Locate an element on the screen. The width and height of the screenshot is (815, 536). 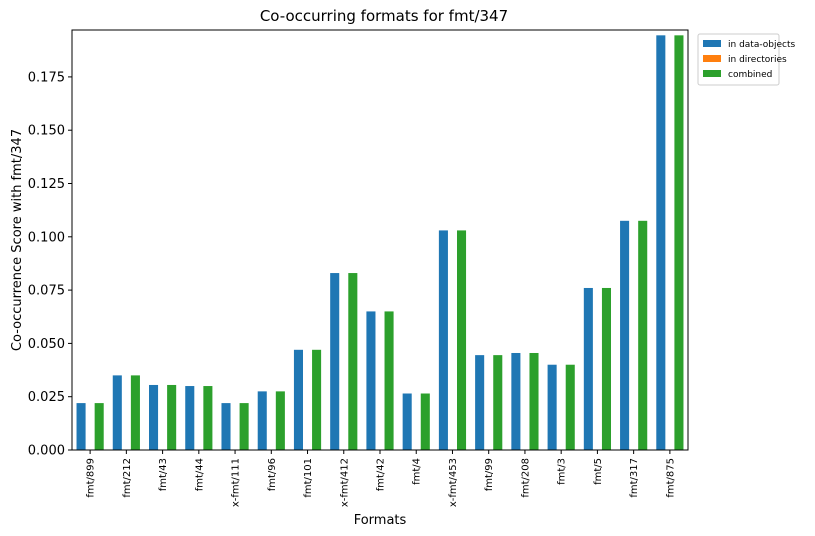
bar-in-data-objects-fmt/43 is located at coordinates (154, 417).